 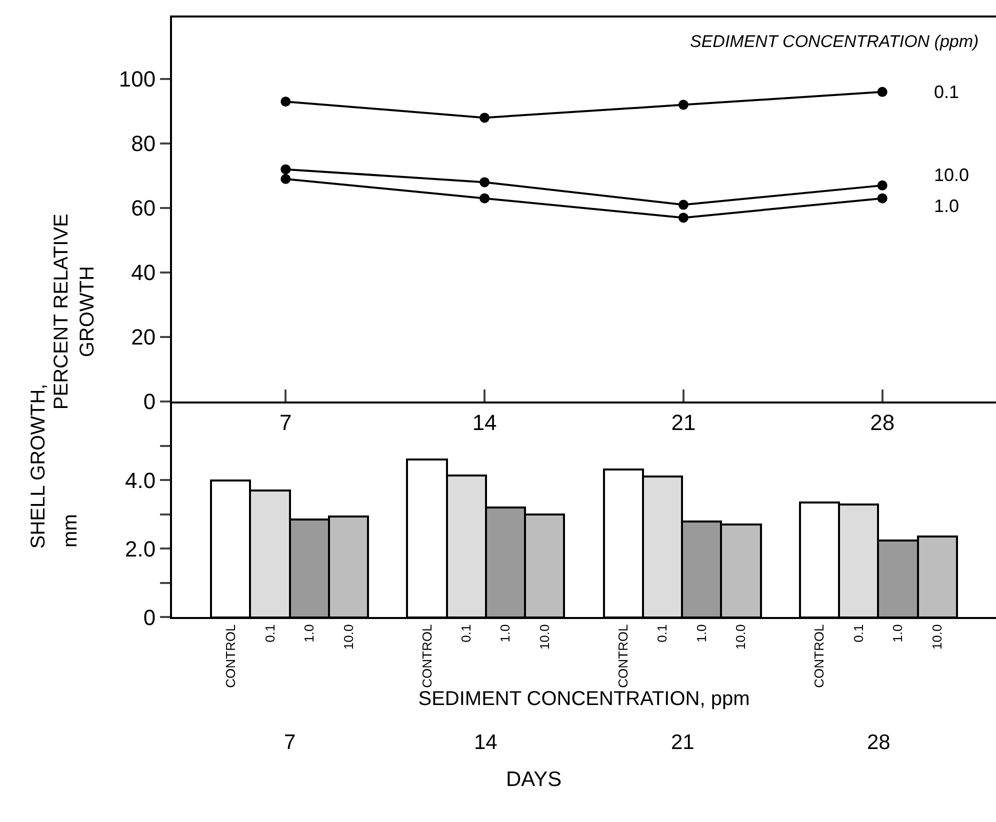 I want to click on y-tick-label: 40, so click(x=143, y=273).